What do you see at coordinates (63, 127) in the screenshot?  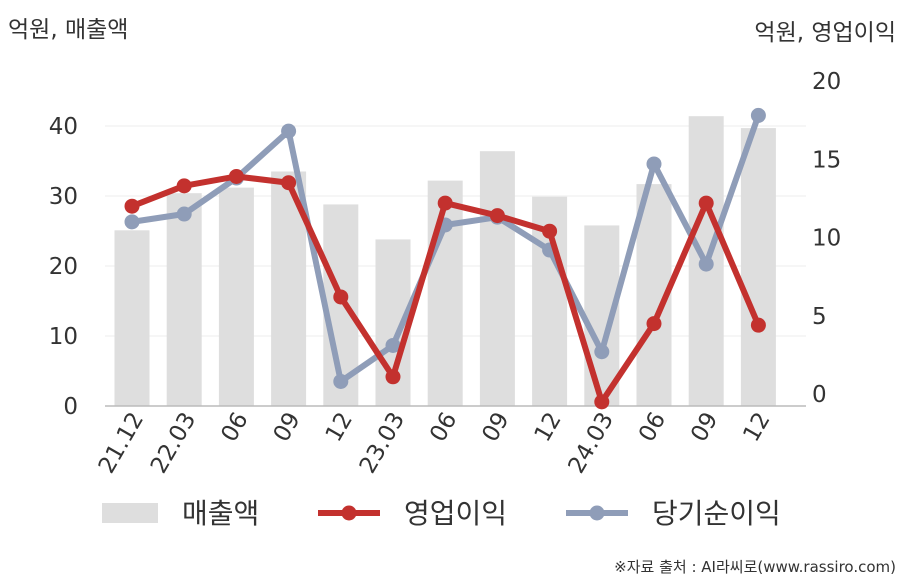 I see `left-tick-label: 40` at bounding box center [63, 127].